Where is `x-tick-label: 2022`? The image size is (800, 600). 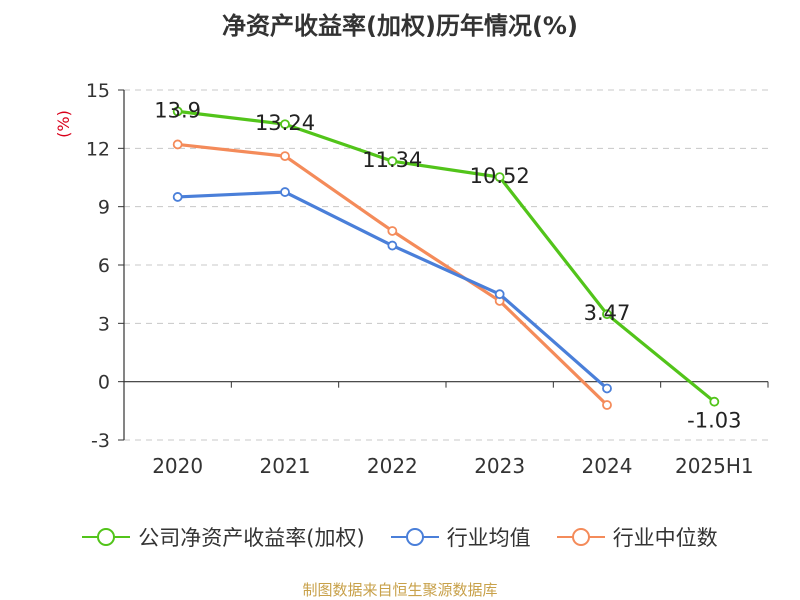
x-tick-label: 2022 is located at coordinates (392, 466).